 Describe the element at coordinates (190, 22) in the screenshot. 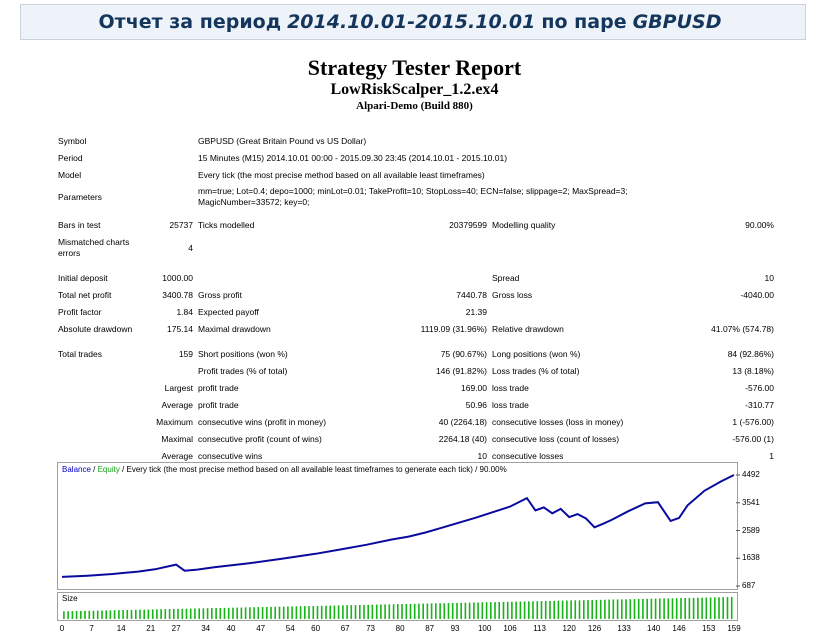

I see `banner-prefix: Отчет за период` at that location.